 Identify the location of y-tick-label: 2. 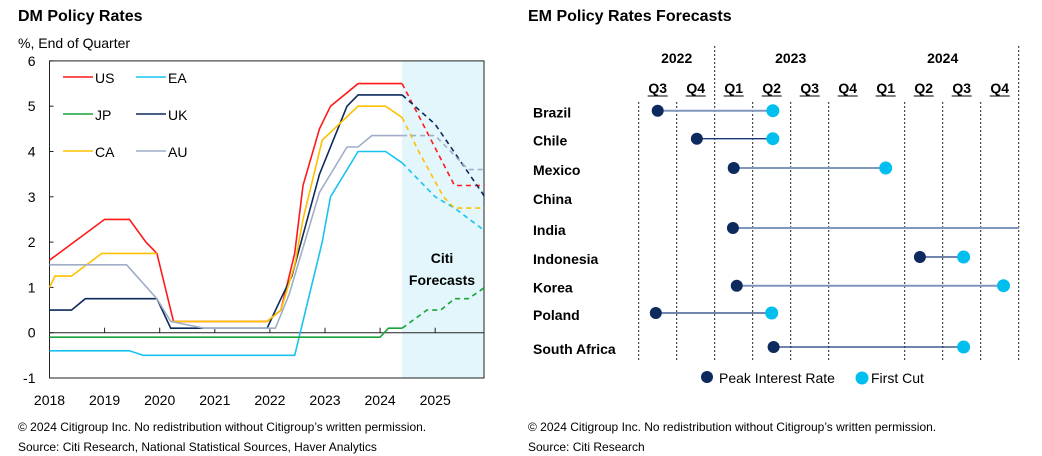
(32, 242).